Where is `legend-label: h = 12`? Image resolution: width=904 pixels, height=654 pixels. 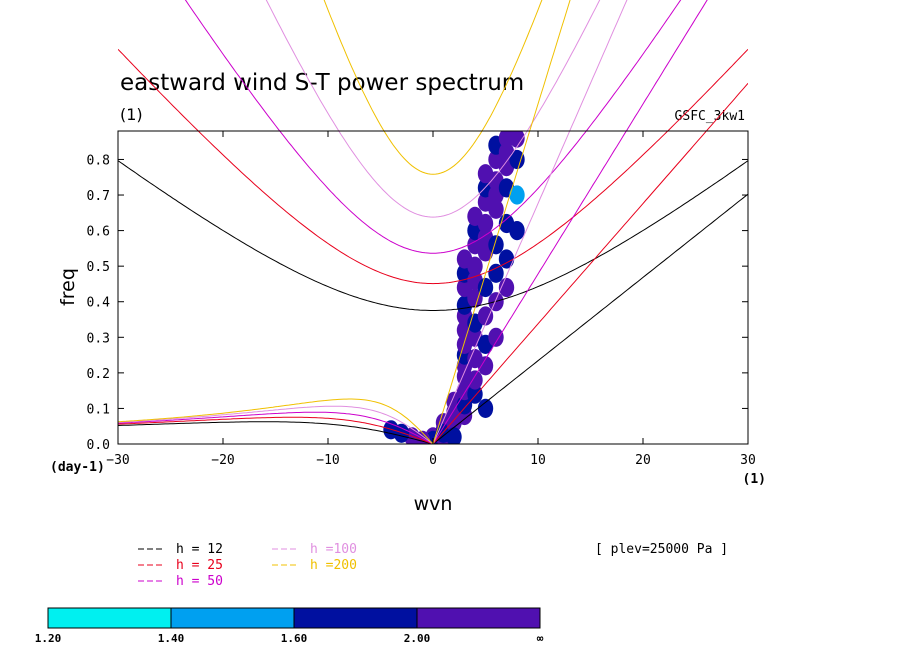 legend-label: h = 12 is located at coordinates (199, 549).